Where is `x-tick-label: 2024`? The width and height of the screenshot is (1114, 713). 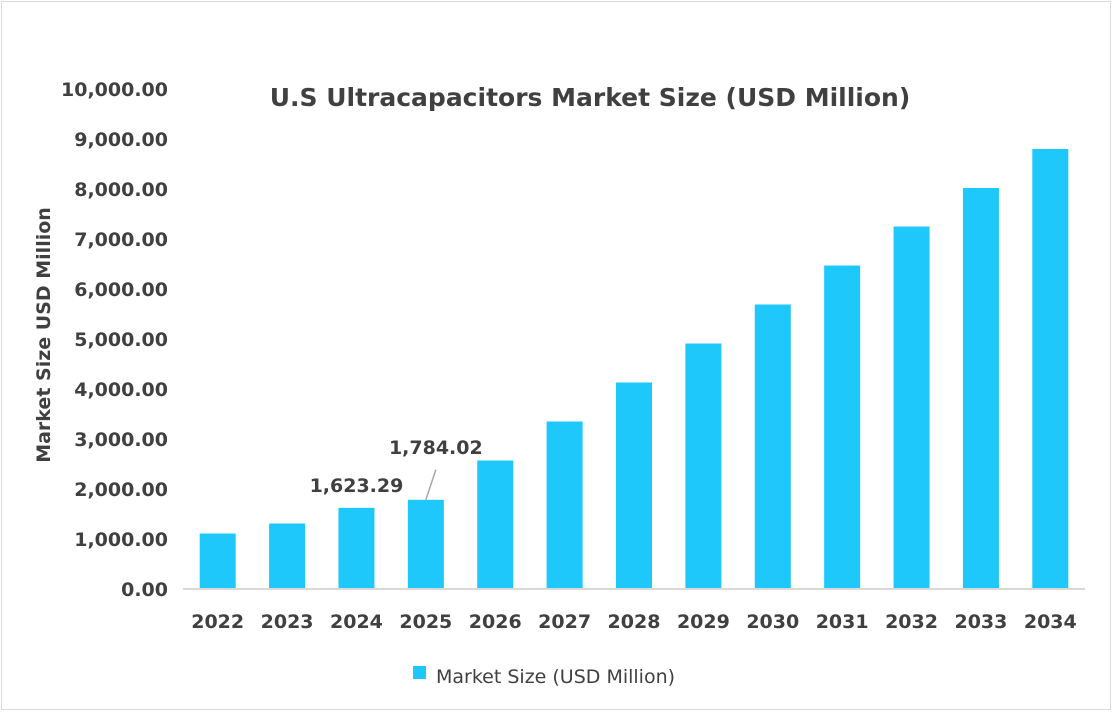
x-tick-label: 2024 is located at coordinates (356, 622).